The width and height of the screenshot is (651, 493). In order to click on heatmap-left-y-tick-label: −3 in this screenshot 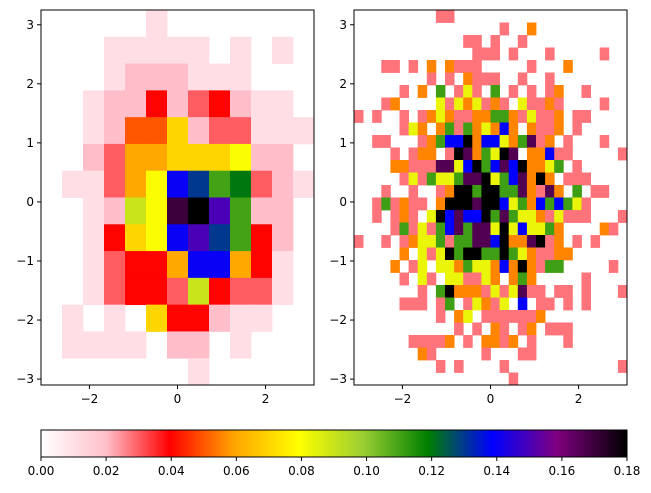, I will do `click(25, 379)`.